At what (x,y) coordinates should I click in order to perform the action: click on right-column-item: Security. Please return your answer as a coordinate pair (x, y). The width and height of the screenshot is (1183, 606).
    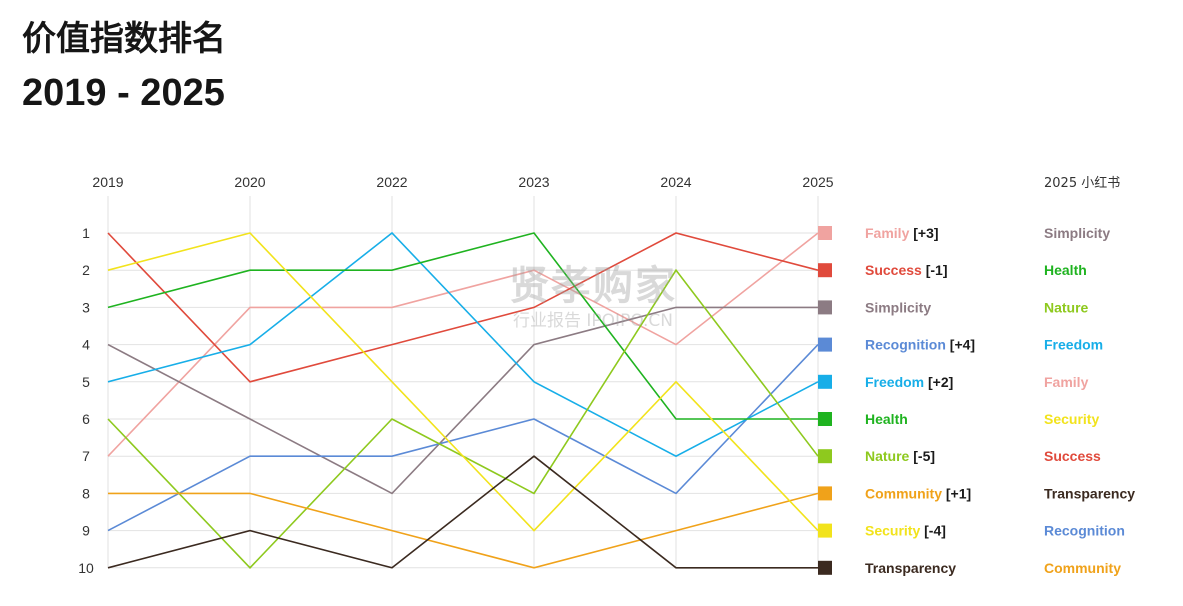
    Looking at the image, I should click on (1071, 419).